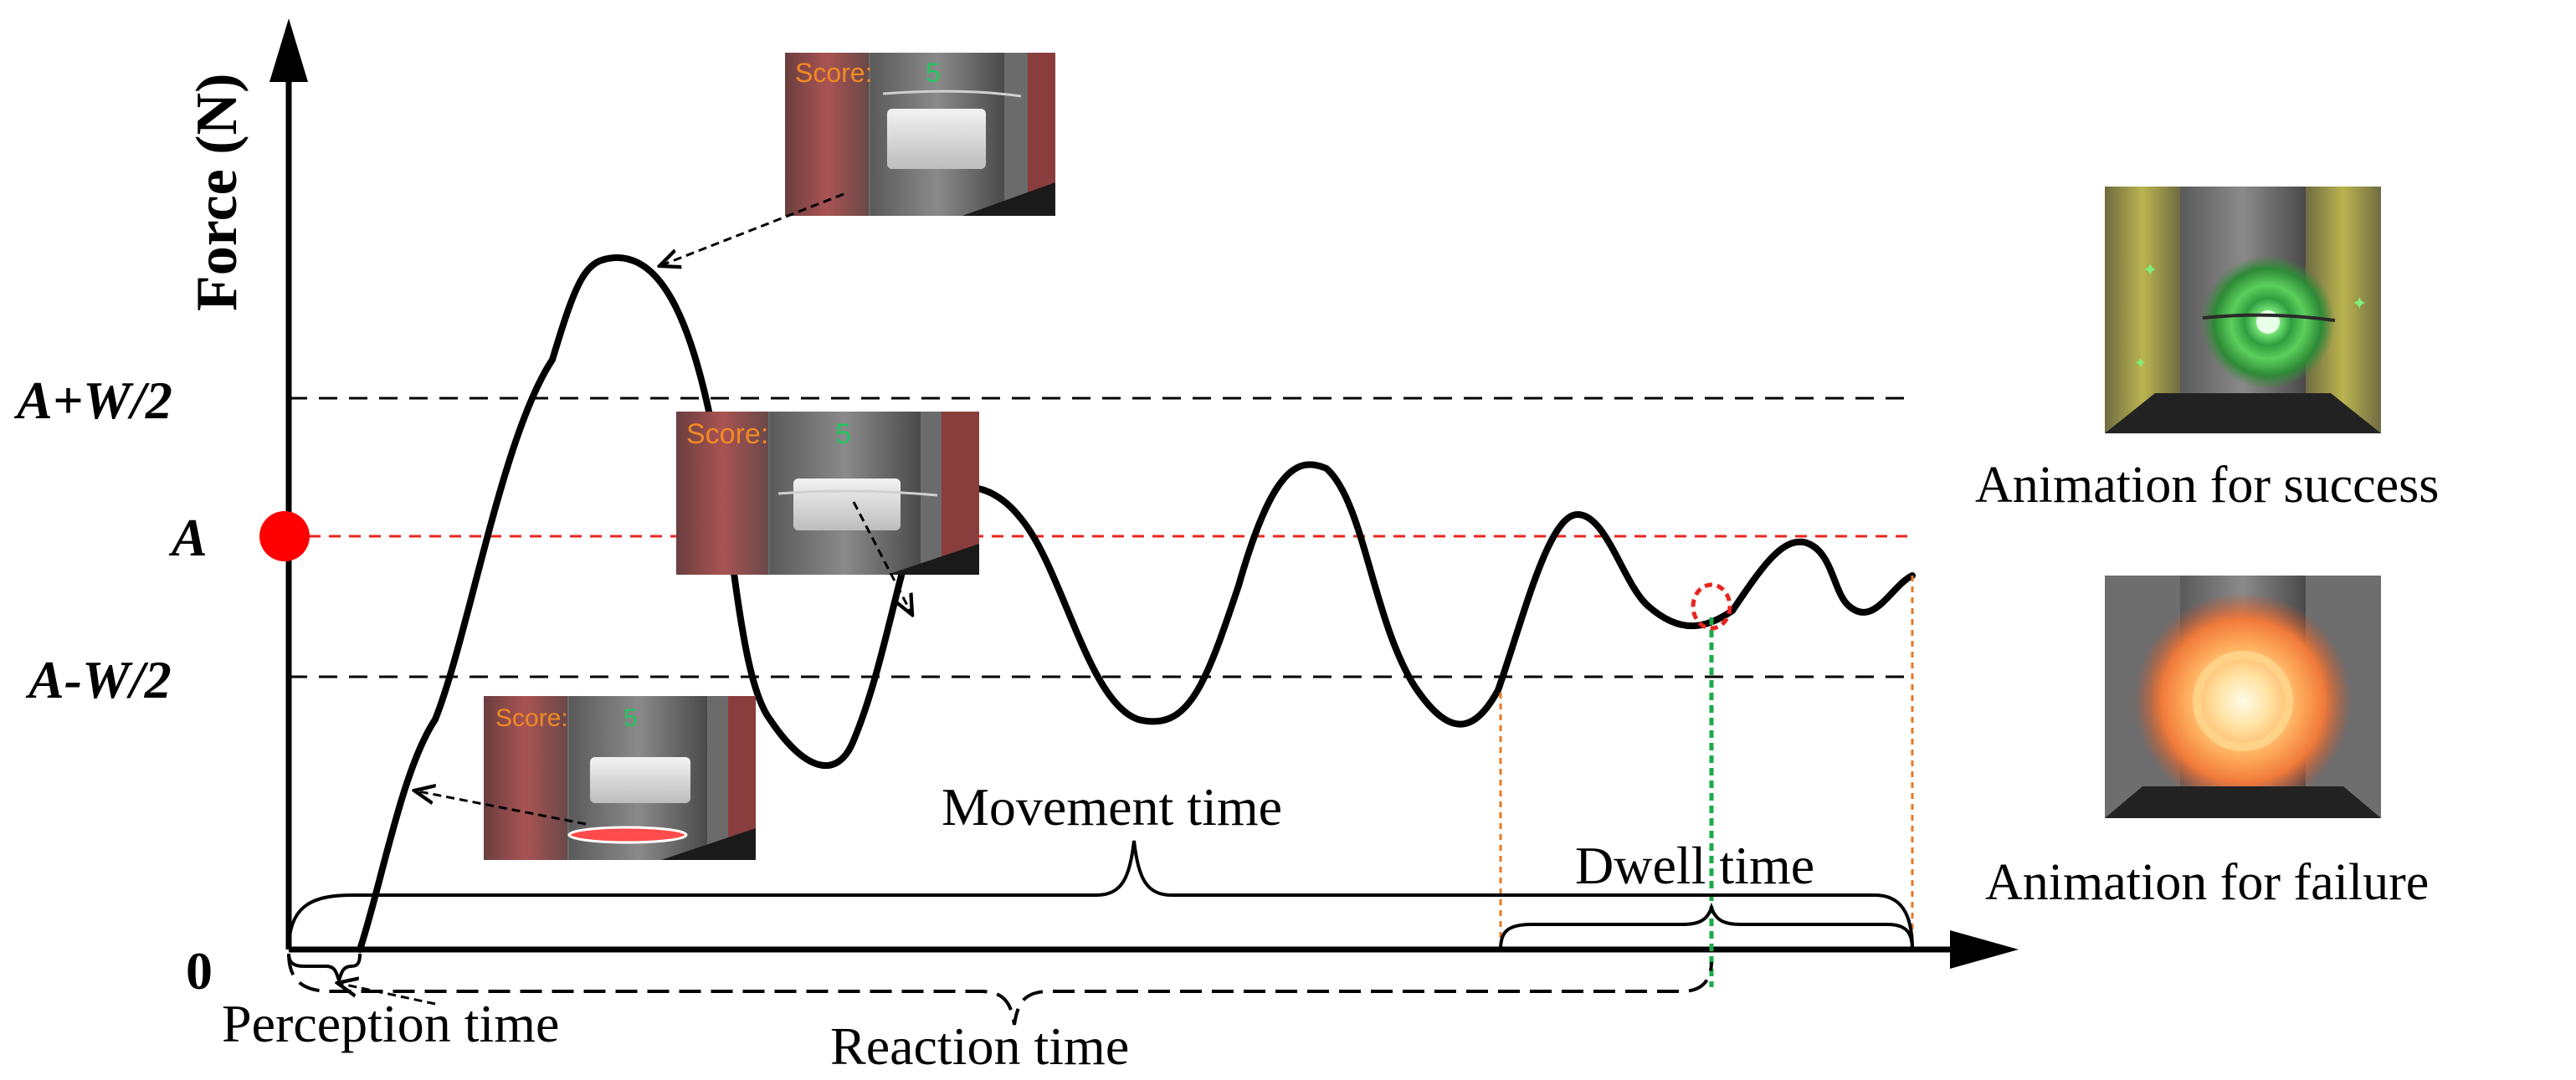 This screenshot has height=1080, width=2576. Describe the element at coordinates (284, 536) in the screenshot. I see `target-marker` at that location.